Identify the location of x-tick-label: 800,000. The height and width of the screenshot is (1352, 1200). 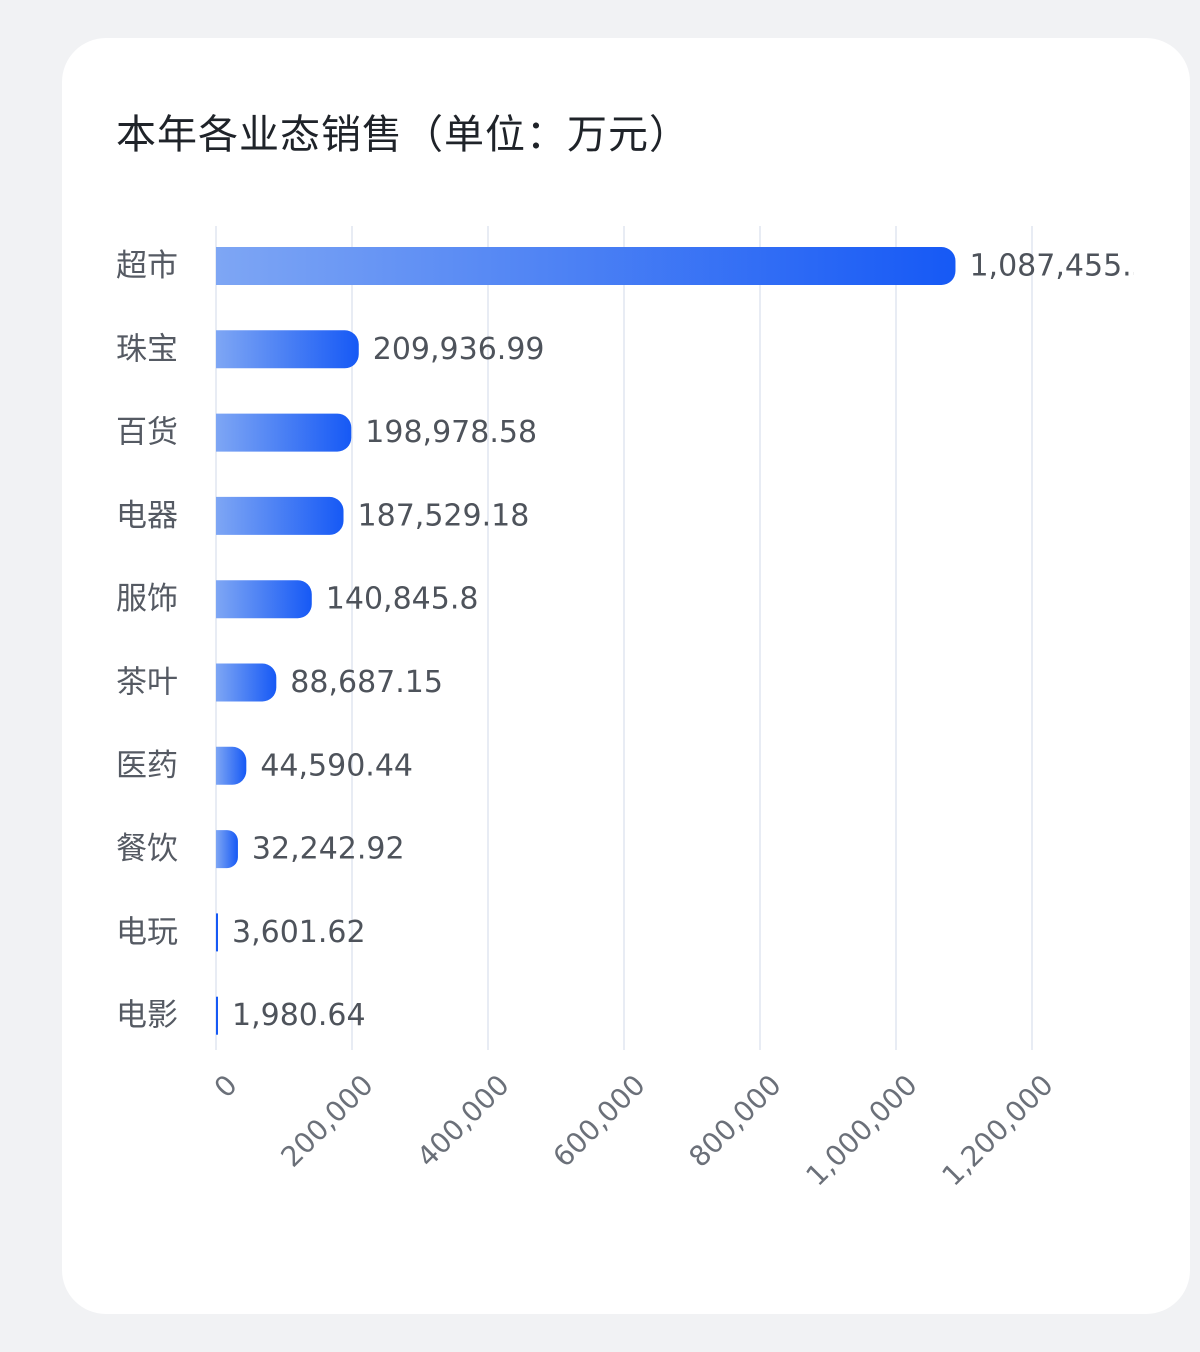
(734, 1120).